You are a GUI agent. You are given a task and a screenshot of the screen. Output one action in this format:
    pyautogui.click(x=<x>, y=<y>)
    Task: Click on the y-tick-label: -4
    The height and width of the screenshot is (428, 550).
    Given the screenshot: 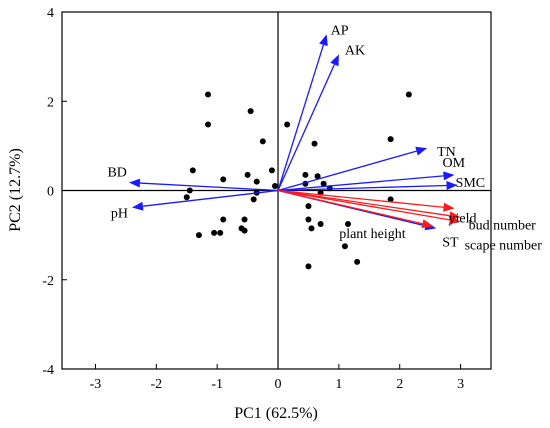 What is the action you would take?
    pyautogui.click(x=48, y=370)
    